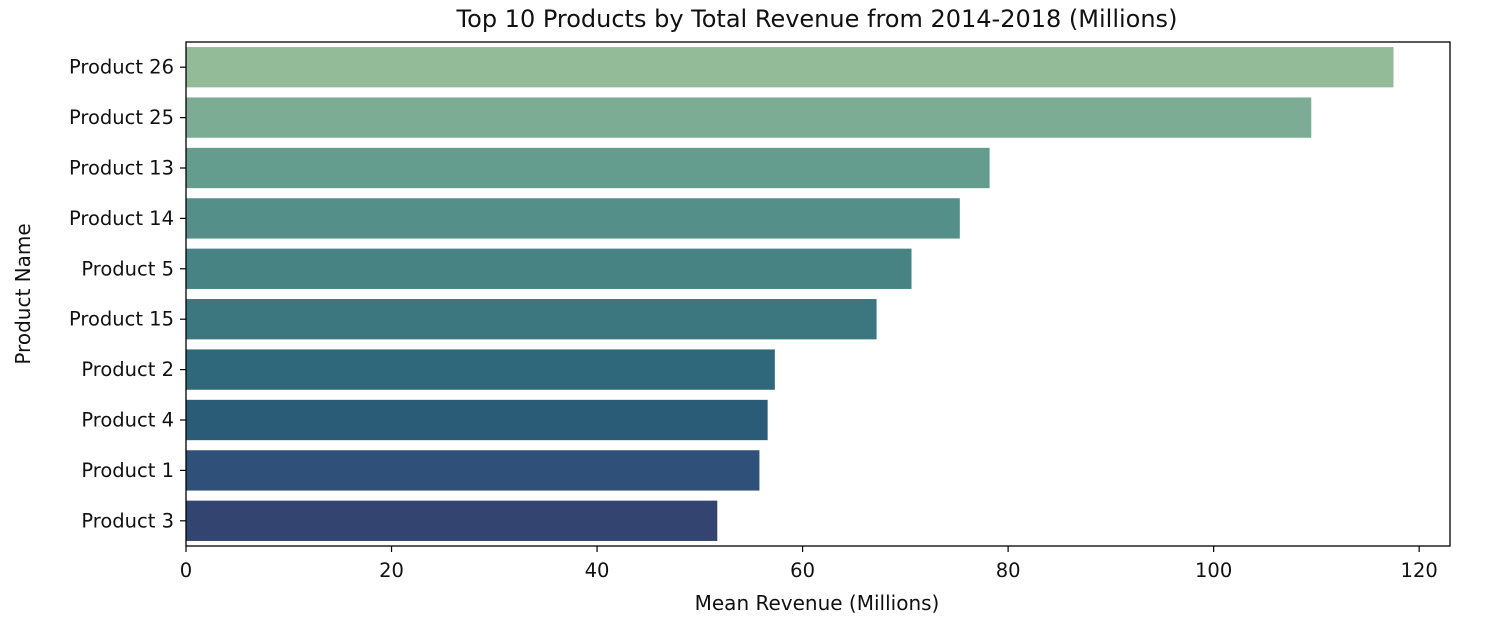 The width and height of the screenshot is (1486, 625). Describe the element at coordinates (121, 67) in the screenshot. I see `y-tick-label: Product 26` at that location.